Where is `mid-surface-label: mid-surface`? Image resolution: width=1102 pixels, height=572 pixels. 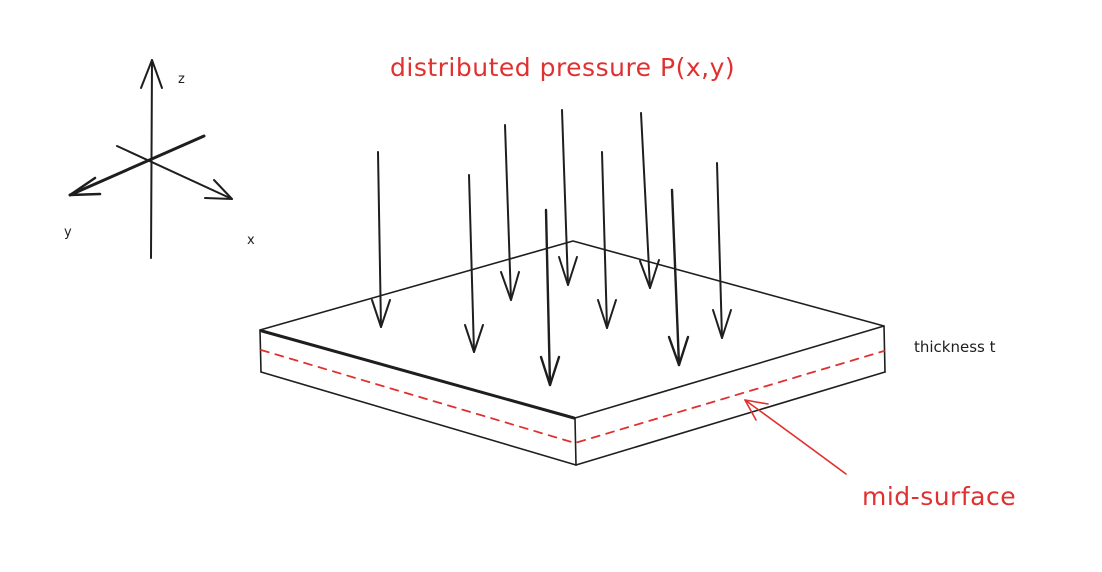 mid-surface-label: mid-surface is located at coordinates (939, 496).